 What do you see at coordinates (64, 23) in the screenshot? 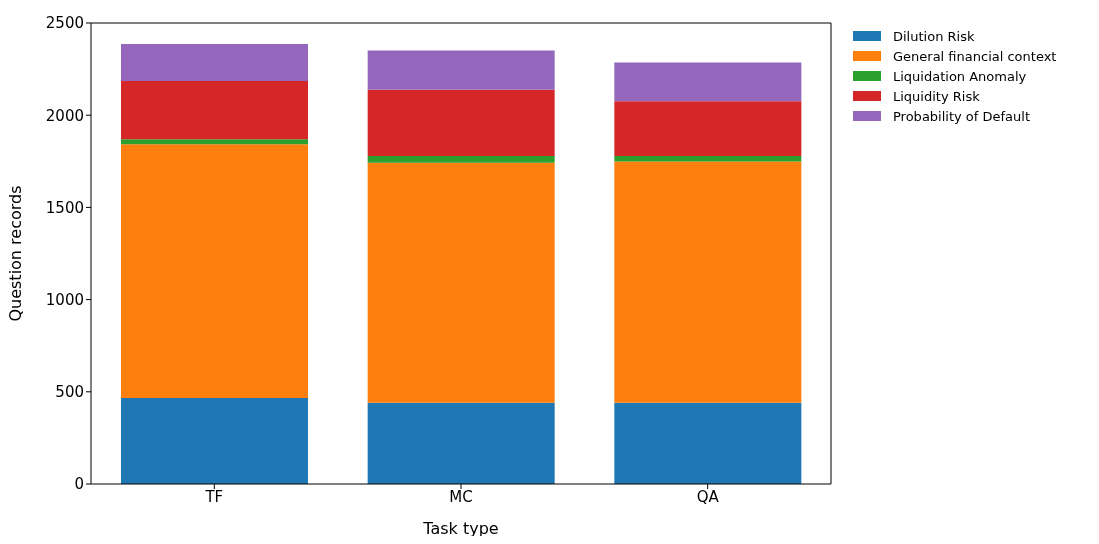
I see `y-tick-label: 2500` at bounding box center [64, 23].